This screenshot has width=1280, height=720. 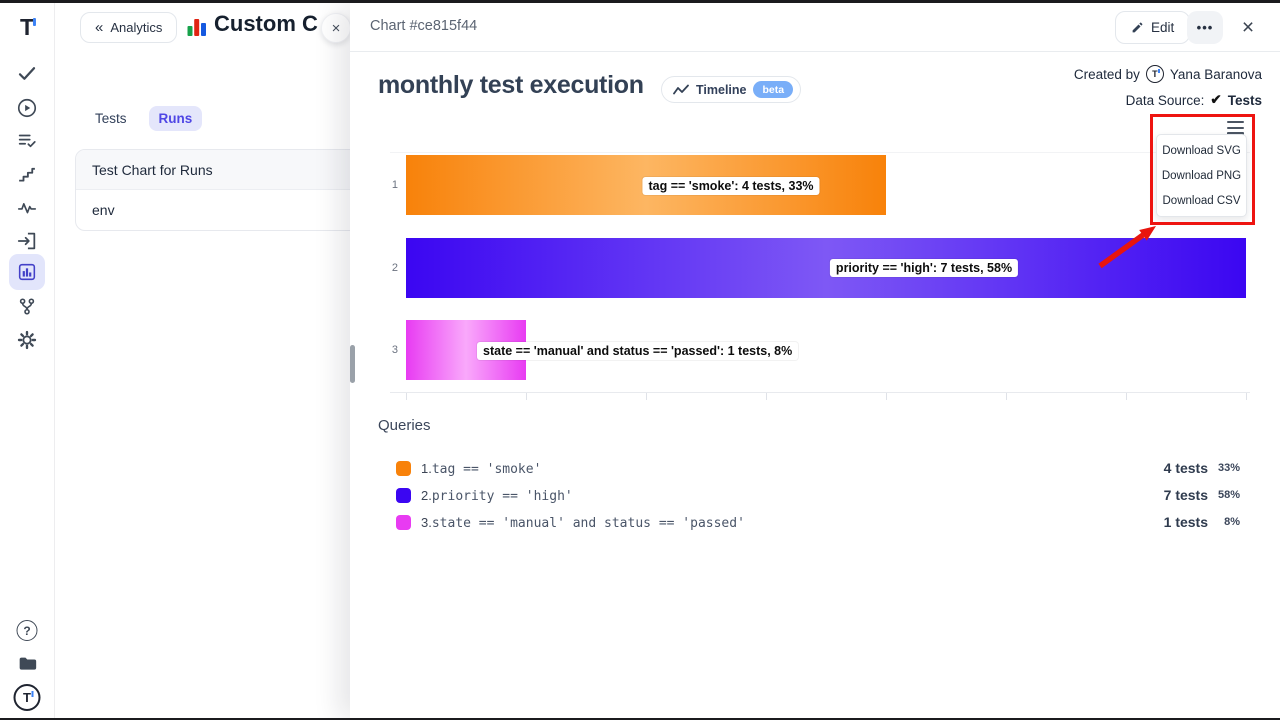 I want to click on query-tests-count: 1 tests, so click(x=1185, y=522).